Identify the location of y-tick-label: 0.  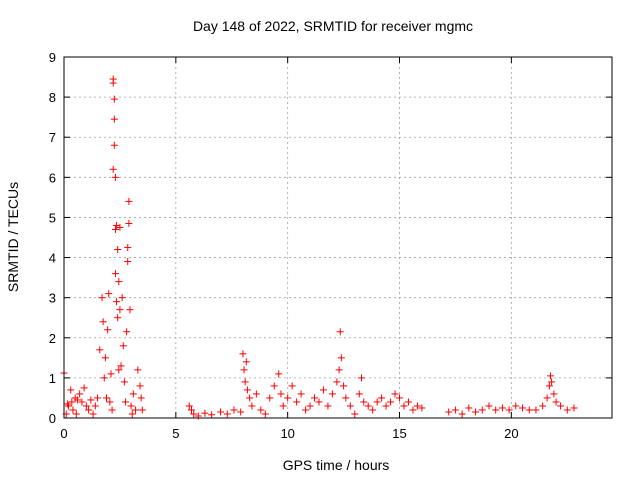
(52, 418).